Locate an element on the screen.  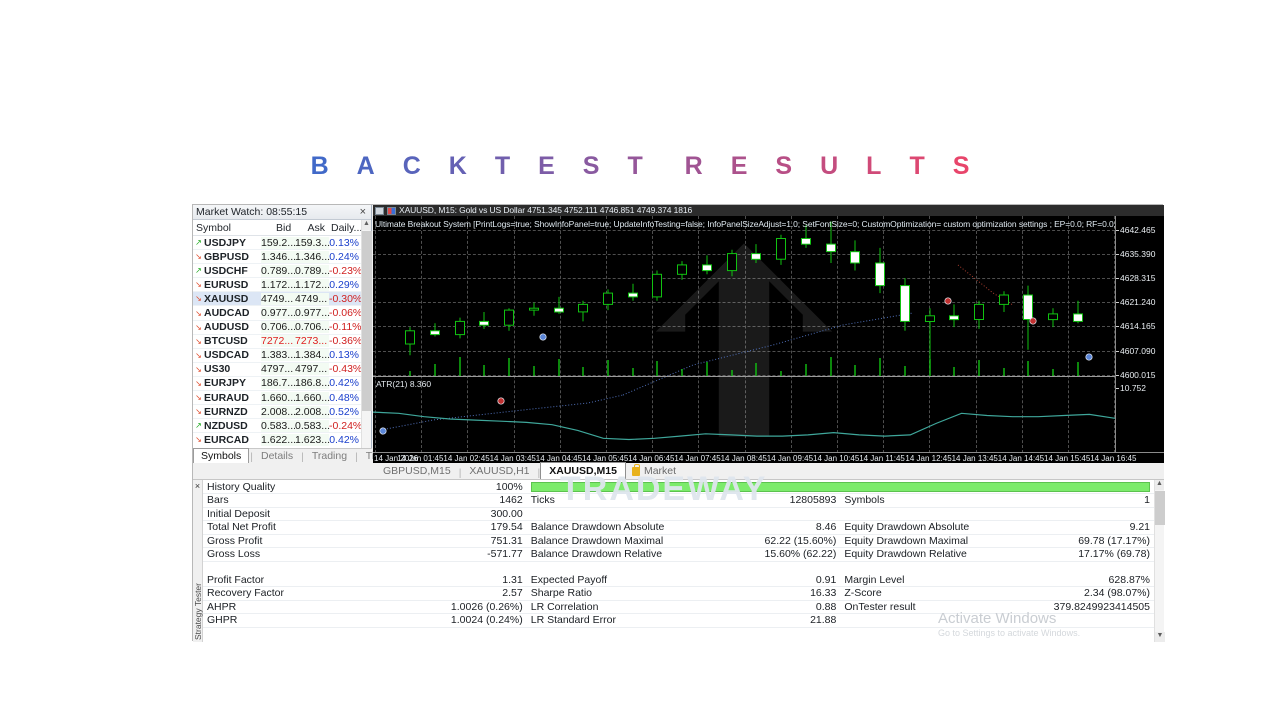
market-watch-row: ↘ AUDUSD 0.706... 0.706... -0.11% is located at coordinates (282, 328).